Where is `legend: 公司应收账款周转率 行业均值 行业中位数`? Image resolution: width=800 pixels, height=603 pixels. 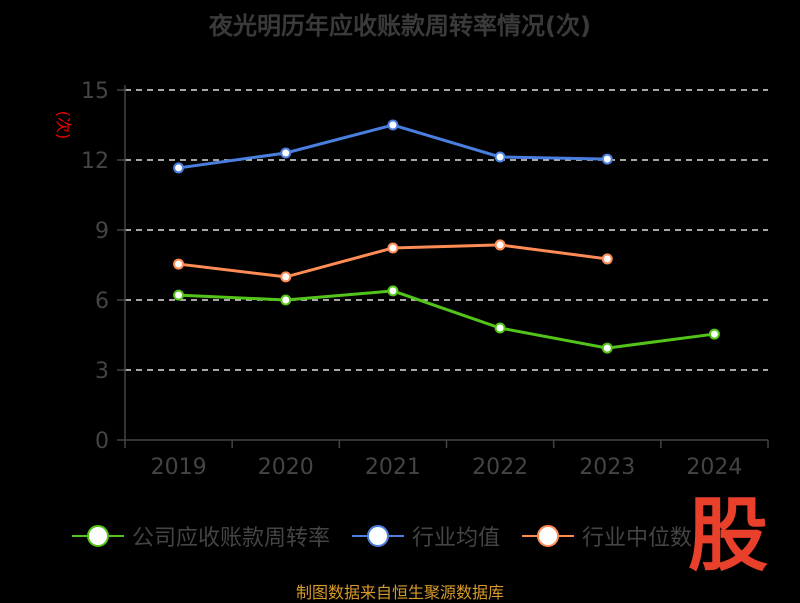 legend: 公司应收账款周转率 行业均值 行业中位数 is located at coordinates (382, 536).